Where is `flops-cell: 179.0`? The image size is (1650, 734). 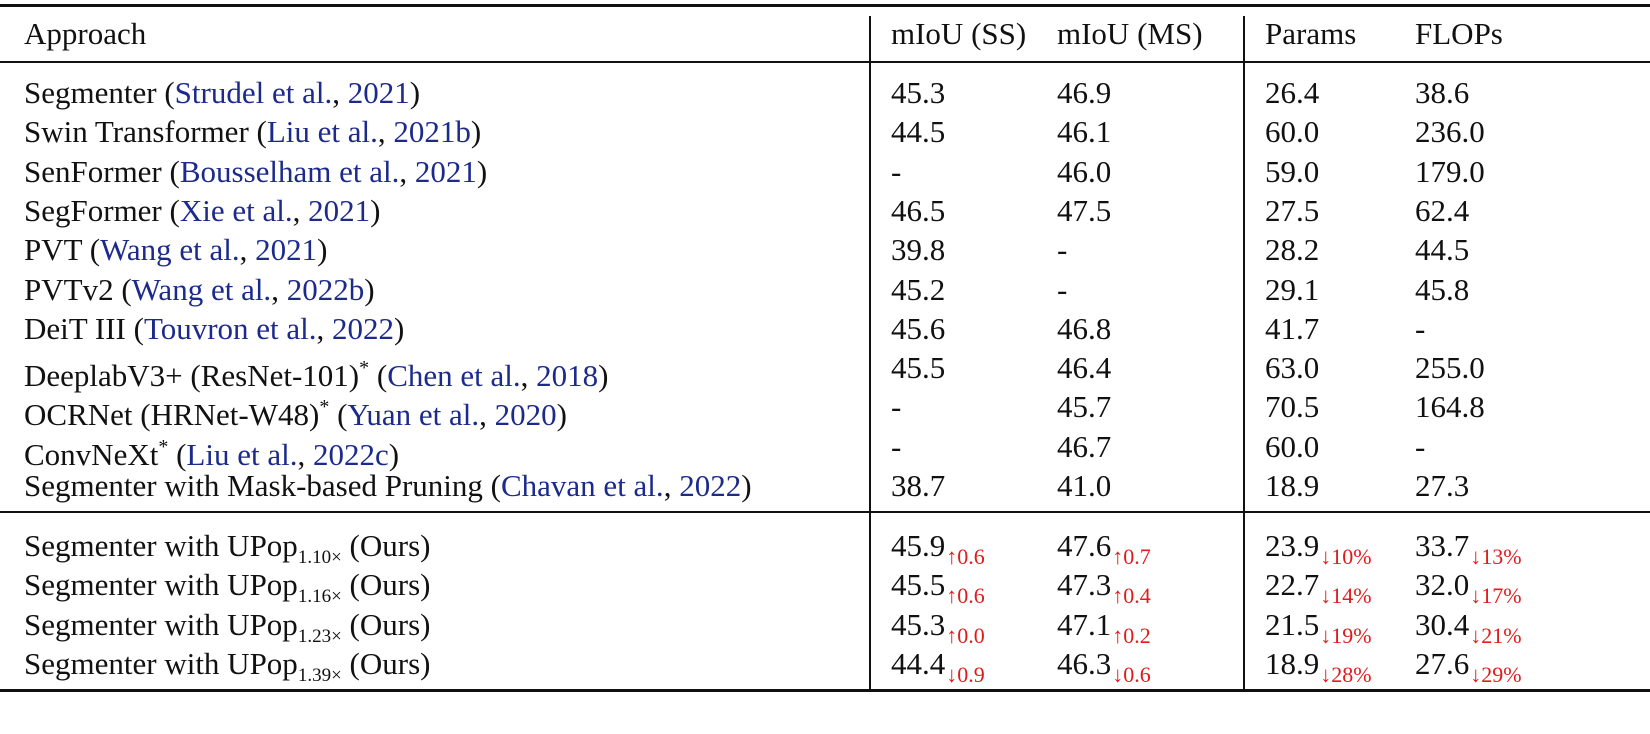 flops-cell: 179.0 is located at coordinates (1450, 171).